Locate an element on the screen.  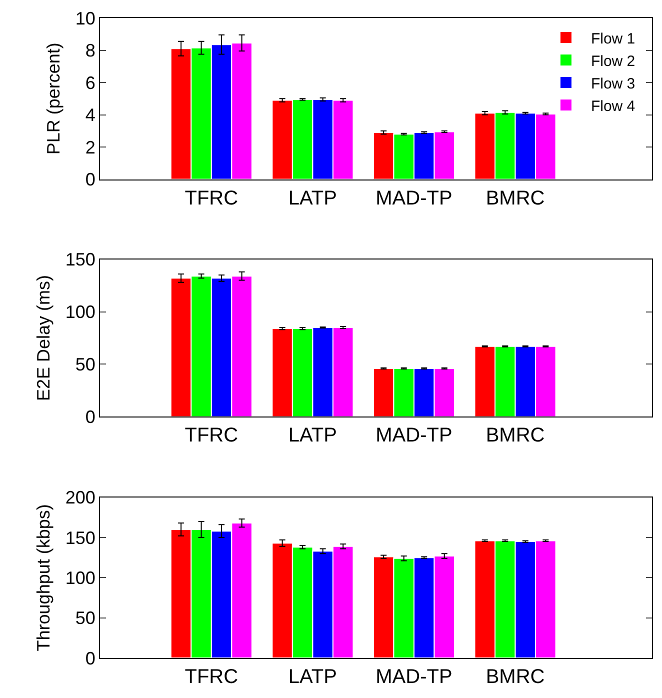
y-axis-title: Throughput (kbps) is located at coordinates (44, 578).